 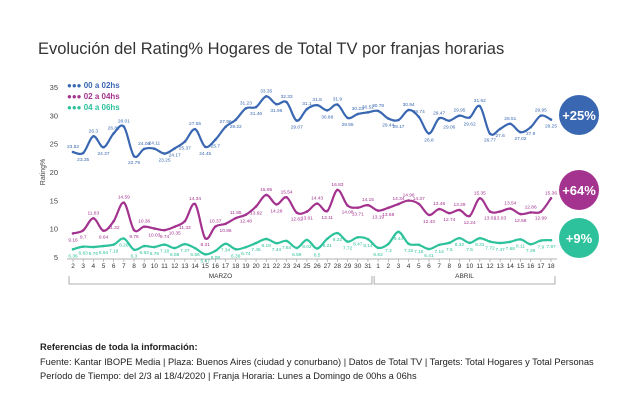 I want to click on data-label-2: 13.71, so click(x=358, y=215).